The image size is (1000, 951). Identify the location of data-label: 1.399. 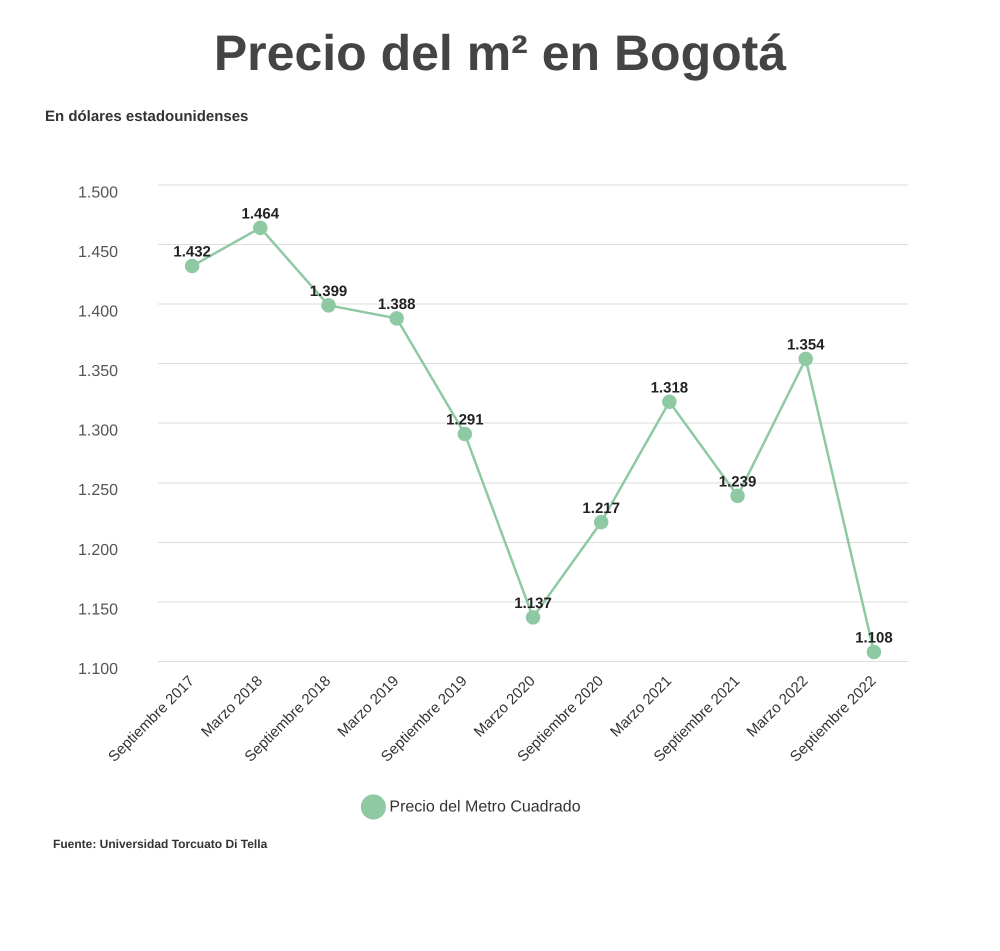
(329, 291).